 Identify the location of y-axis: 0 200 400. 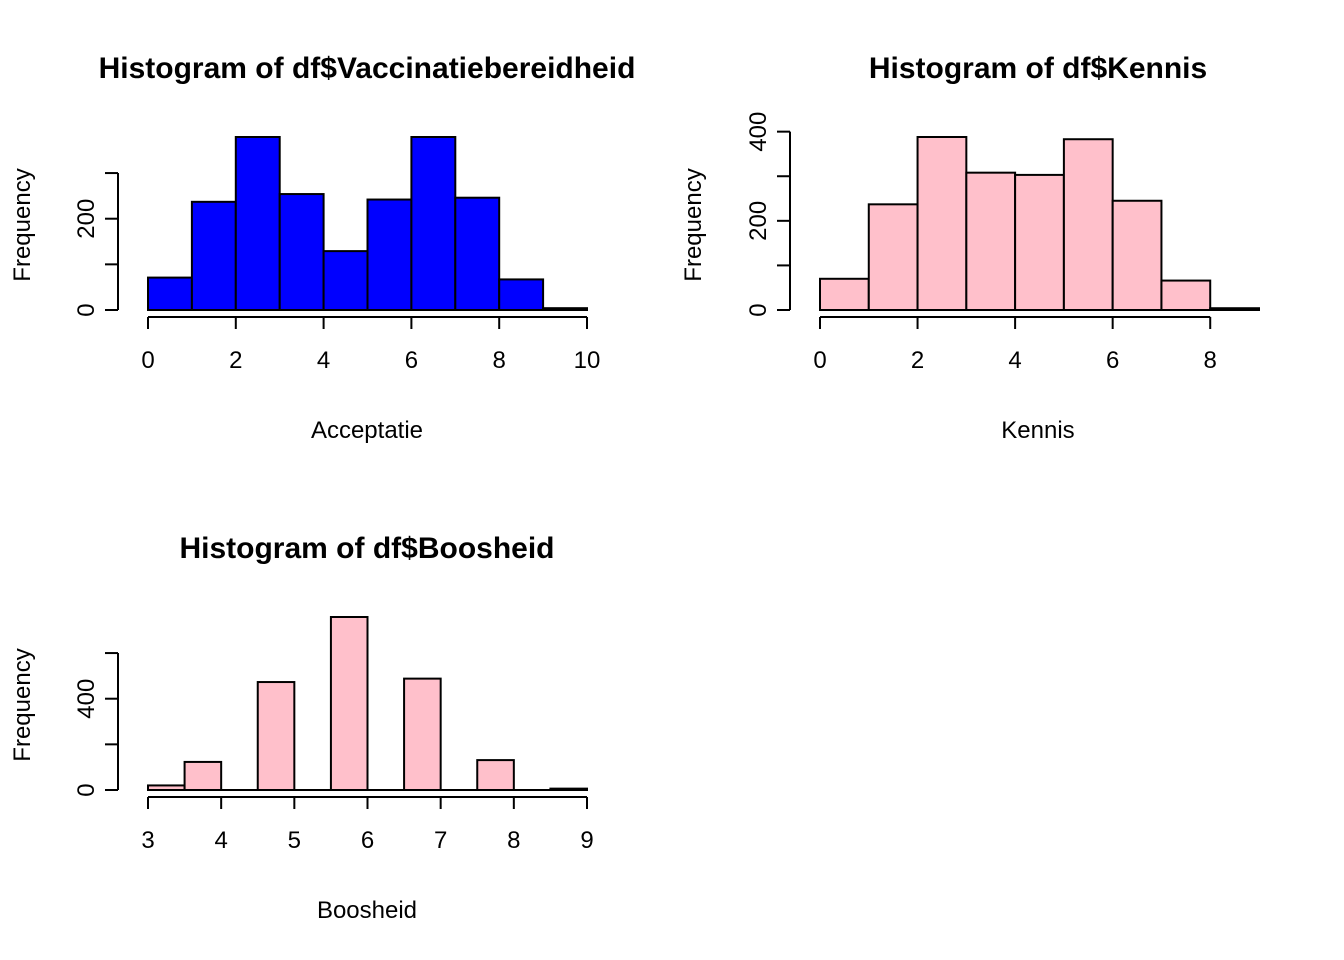
(768, 214).